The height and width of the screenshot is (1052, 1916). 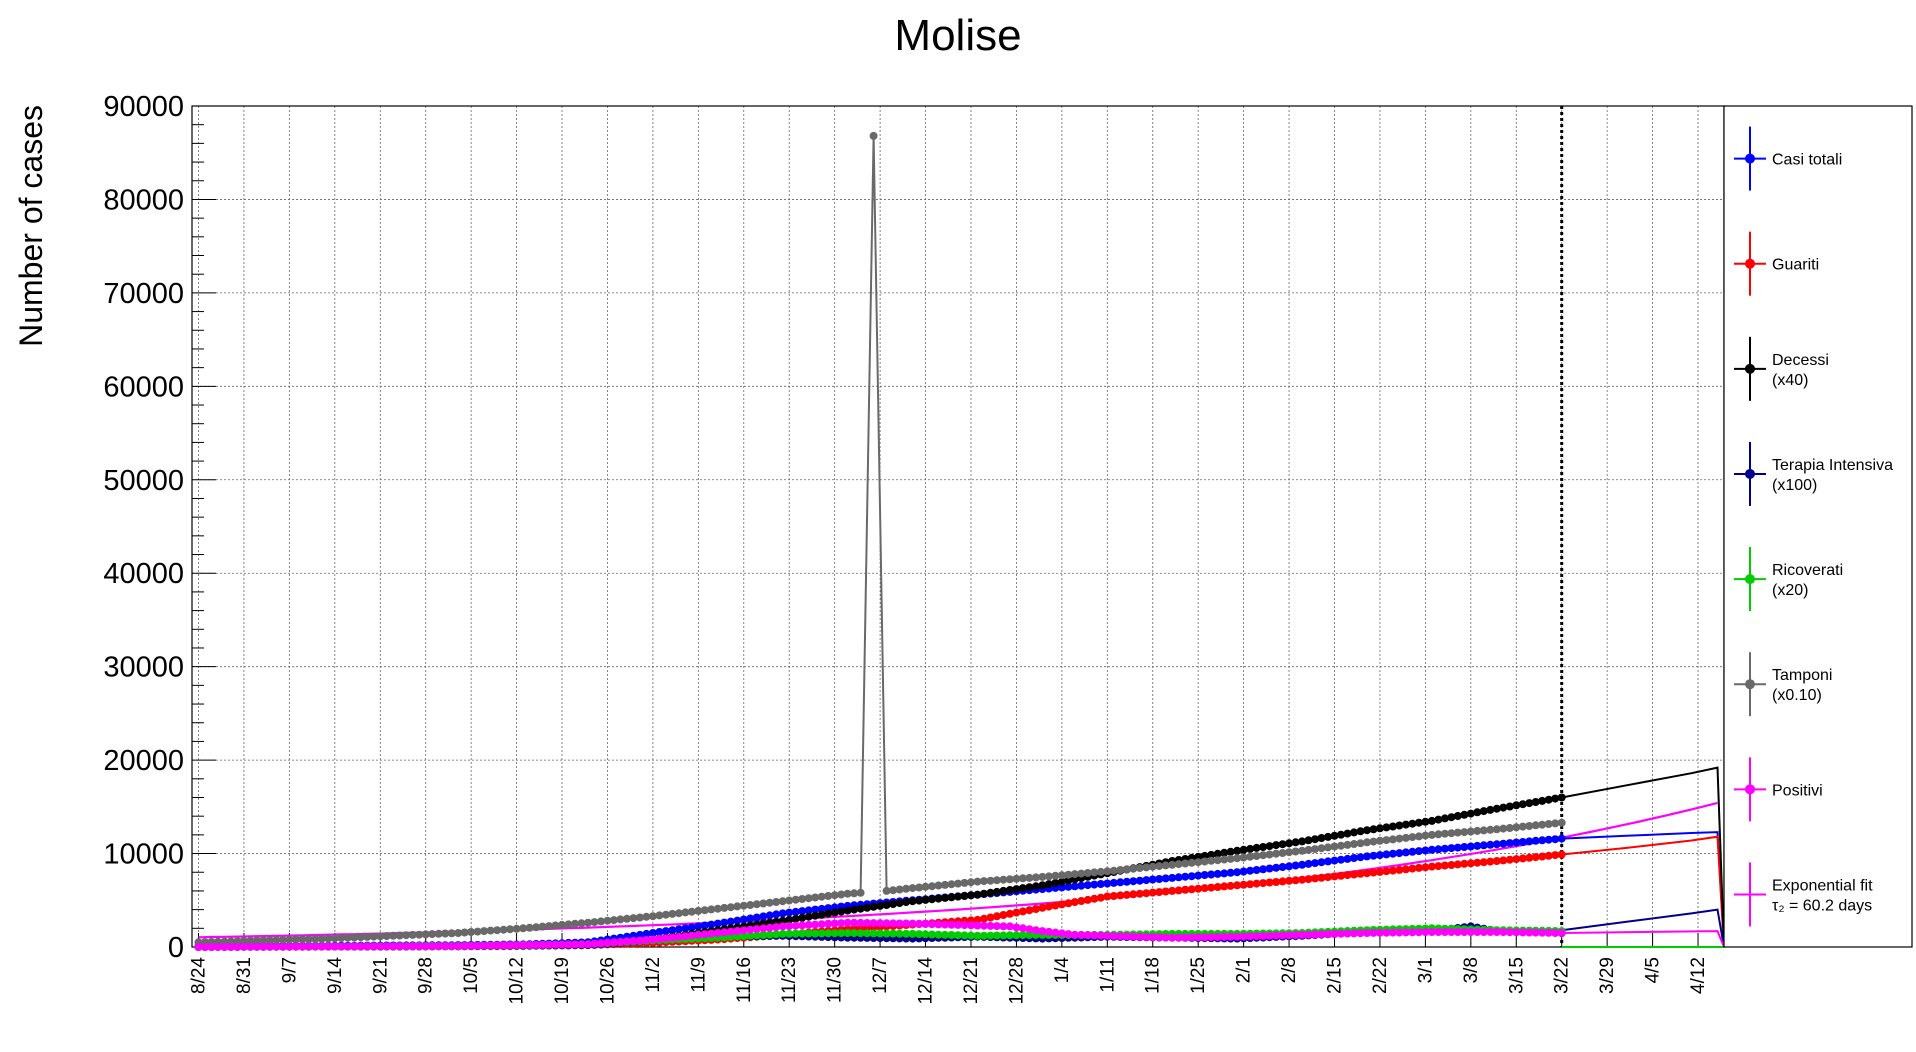 What do you see at coordinates (1471, 970) in the screenshot?
I see `x-tick-label: 3/8` at bounding box center [1471, 970].